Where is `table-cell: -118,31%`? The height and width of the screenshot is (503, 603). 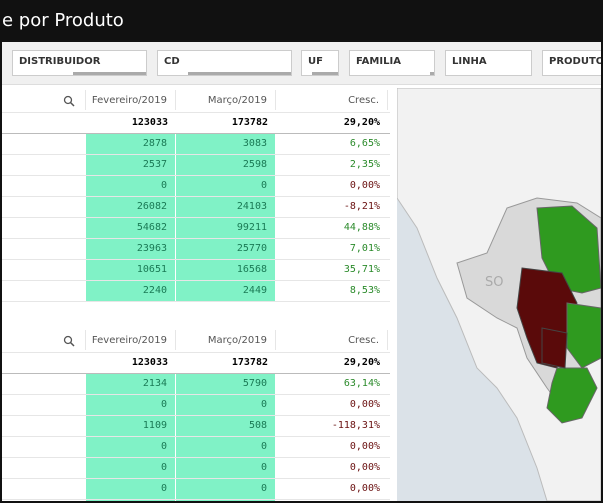
table-cell: -118,31% is located at coordinates (355, 425).